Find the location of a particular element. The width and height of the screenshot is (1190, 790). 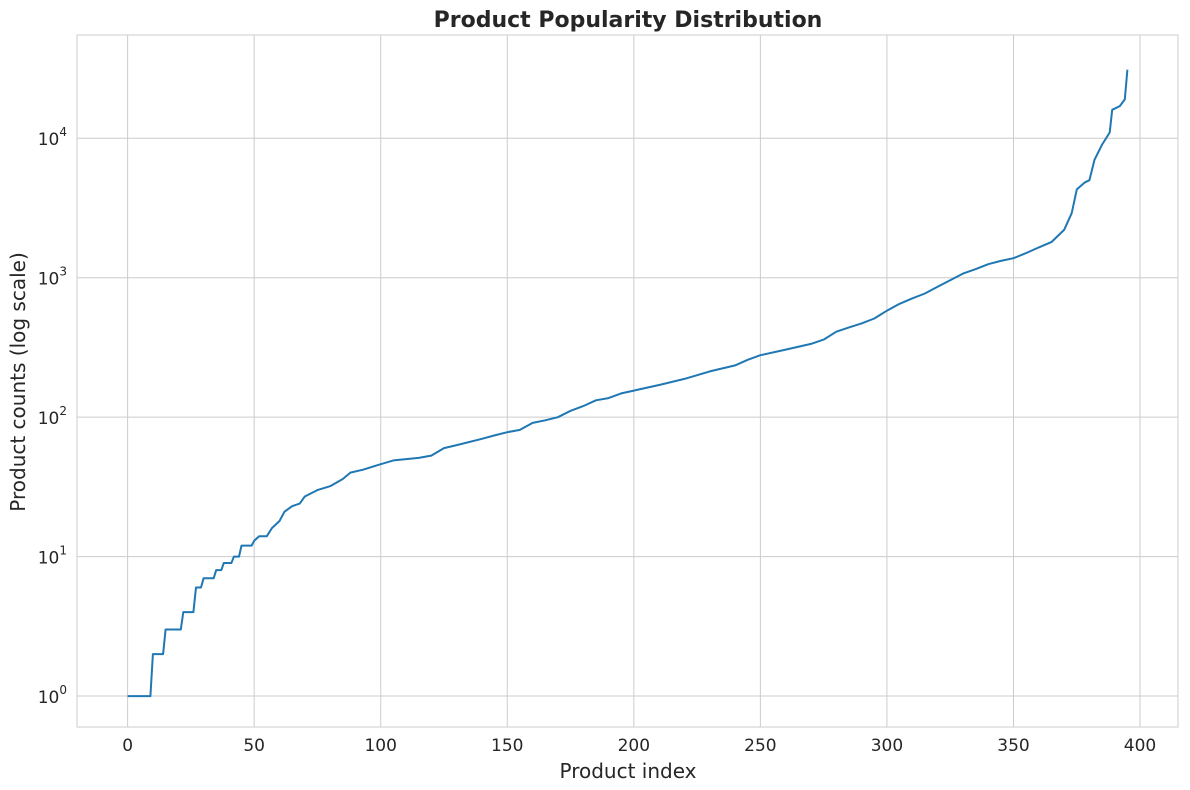

y-tick-label: 10³ is located at coordinates (52, 277).